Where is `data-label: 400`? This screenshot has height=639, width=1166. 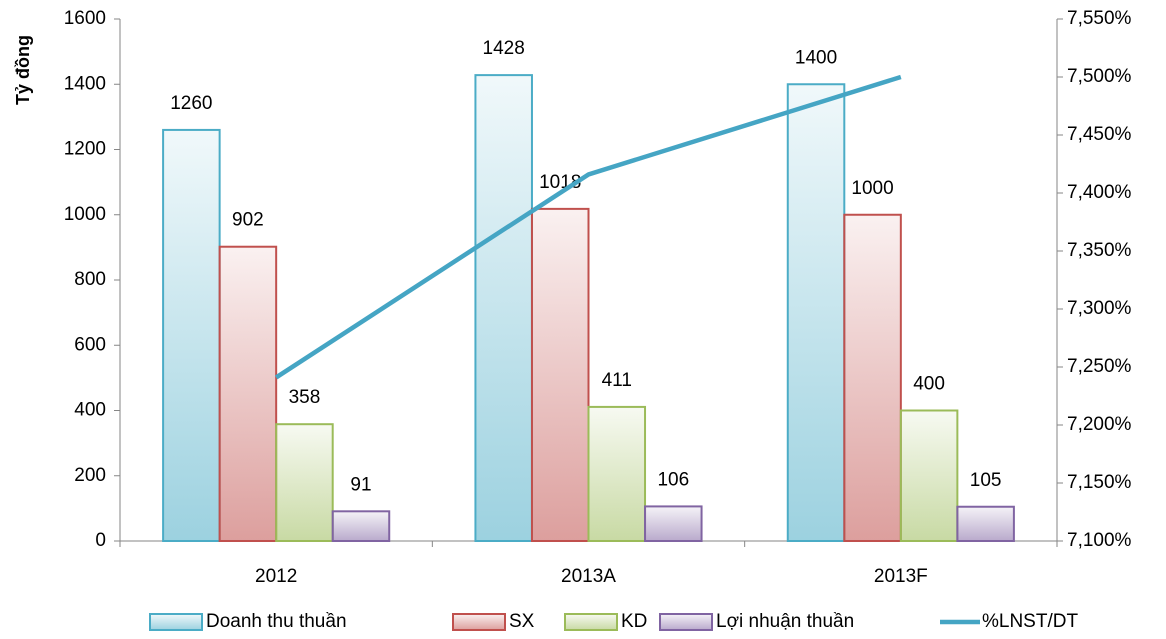 data-label: 400 is located at coordinates (929, 384).